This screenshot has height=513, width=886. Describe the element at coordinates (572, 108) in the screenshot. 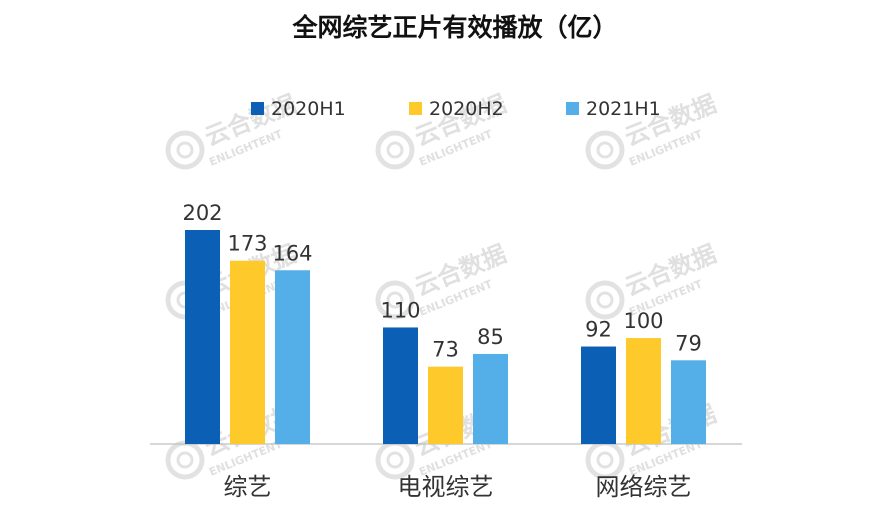

I see `legend-swatch-2021H1` at that location.